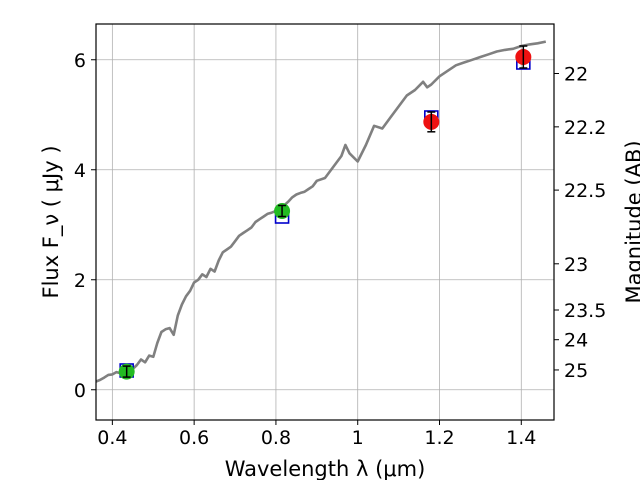 This screenshot has width=640, height=480. Describe the element at coordinates (80, 61) in the screenshot. I see `y-tick-label: 6` at that location.